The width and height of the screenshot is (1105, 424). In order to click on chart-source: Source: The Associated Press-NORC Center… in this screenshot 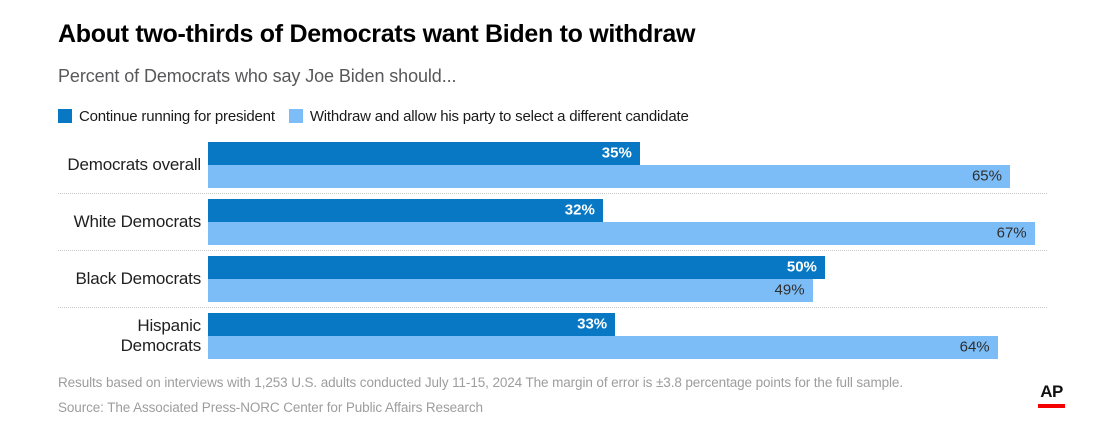, I will do `click(270, 407)`.